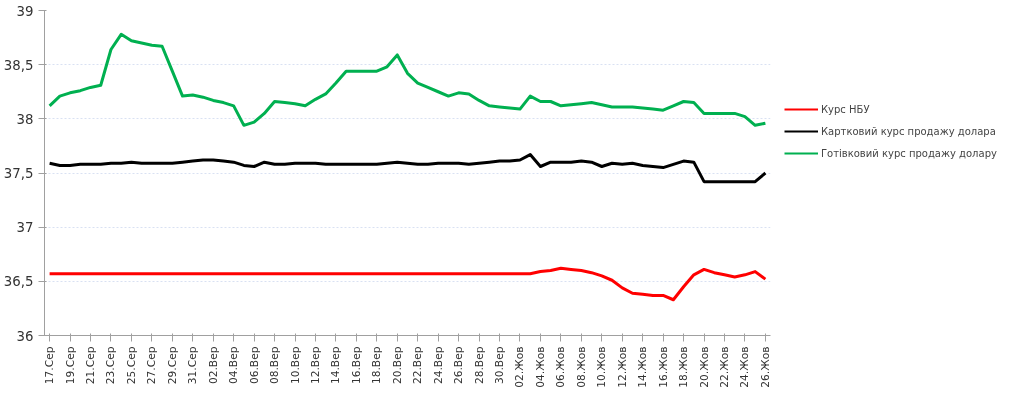 The width and height of the screenshot is (1024, 393). I want to click on x-tick-label: 20.Жов, so click(704, 367).